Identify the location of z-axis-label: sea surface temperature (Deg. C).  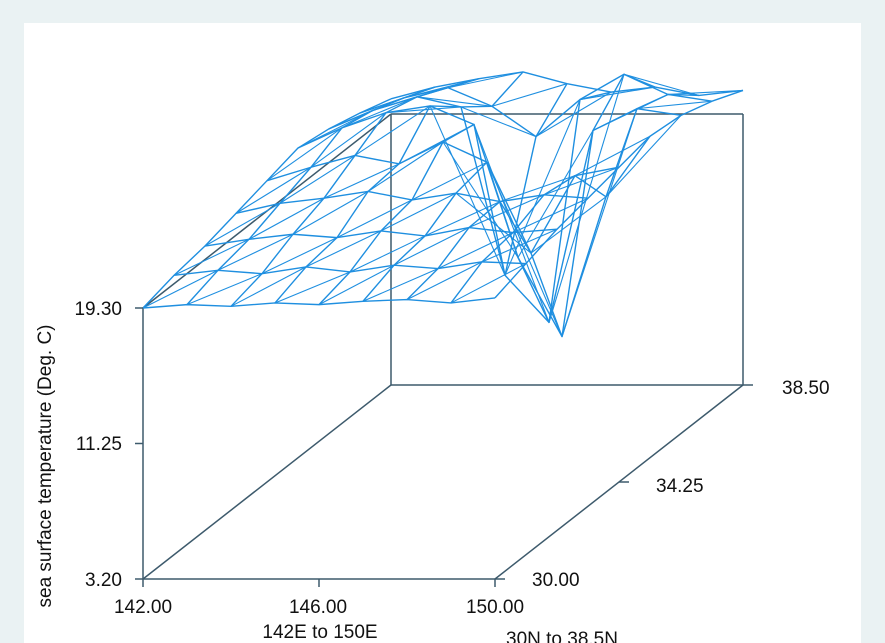
(45, 465).